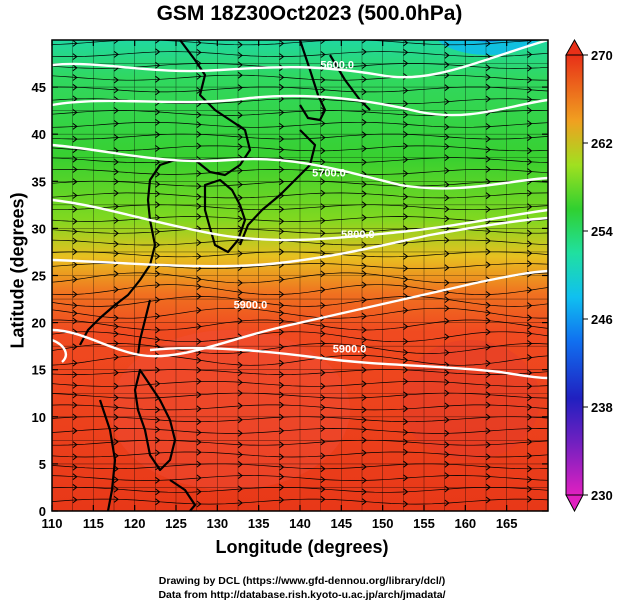  Describe the element at coordinates (589, 275) in the screenshot. I see `colorbar: 230 238 246 254 262 270` at that location.